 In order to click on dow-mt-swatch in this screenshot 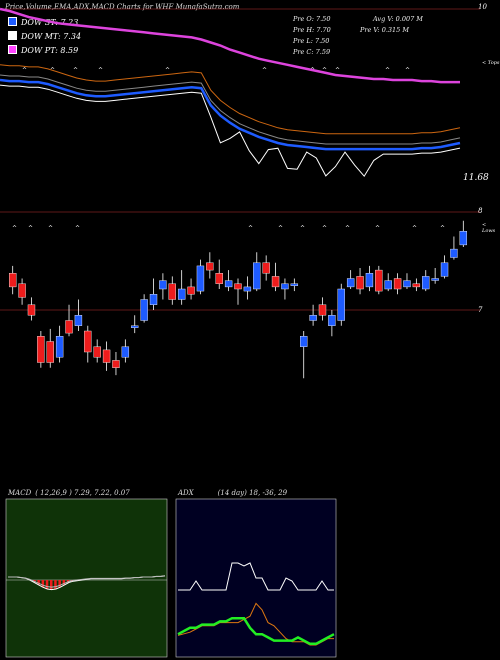, I will do `click(12, 35)`.